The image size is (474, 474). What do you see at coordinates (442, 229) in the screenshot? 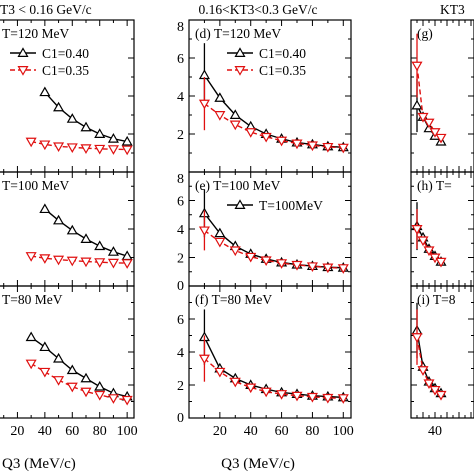
I see `panel-h: (h) T=` at bounding box center [442, 229].